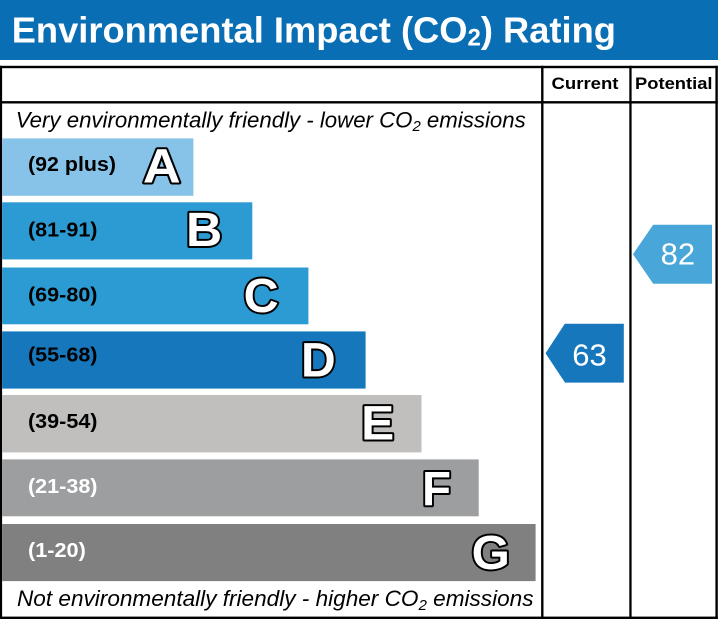  What do you see at coordinates (377, 424) in the screenshot?
I see `svg-text: E` at bounding box center [377, 424].